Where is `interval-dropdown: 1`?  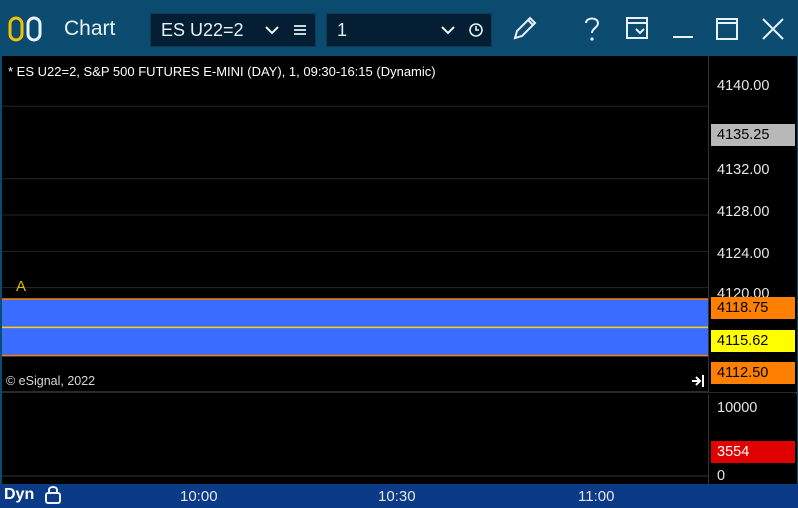
interval-dropdown: 1 is located at coordinates (409, 30).